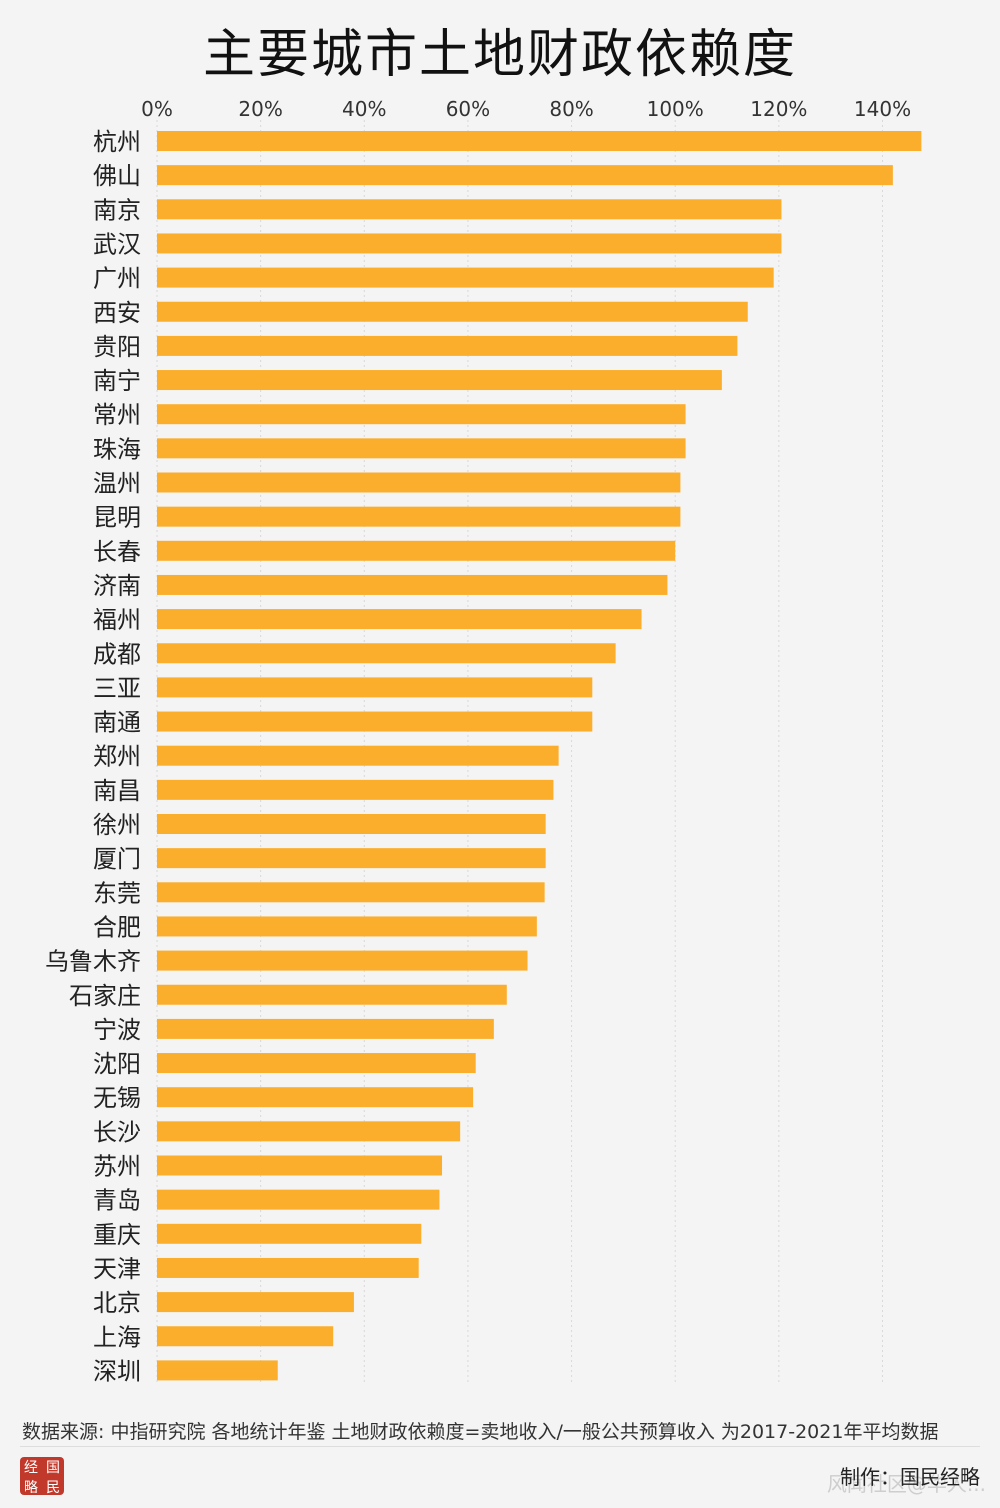 The image size is (1000, 1508). What do you see at coordinates (571, 109) in the screenshot?
I see `x-tick-label: 80%` at bounding box center [571, 109].